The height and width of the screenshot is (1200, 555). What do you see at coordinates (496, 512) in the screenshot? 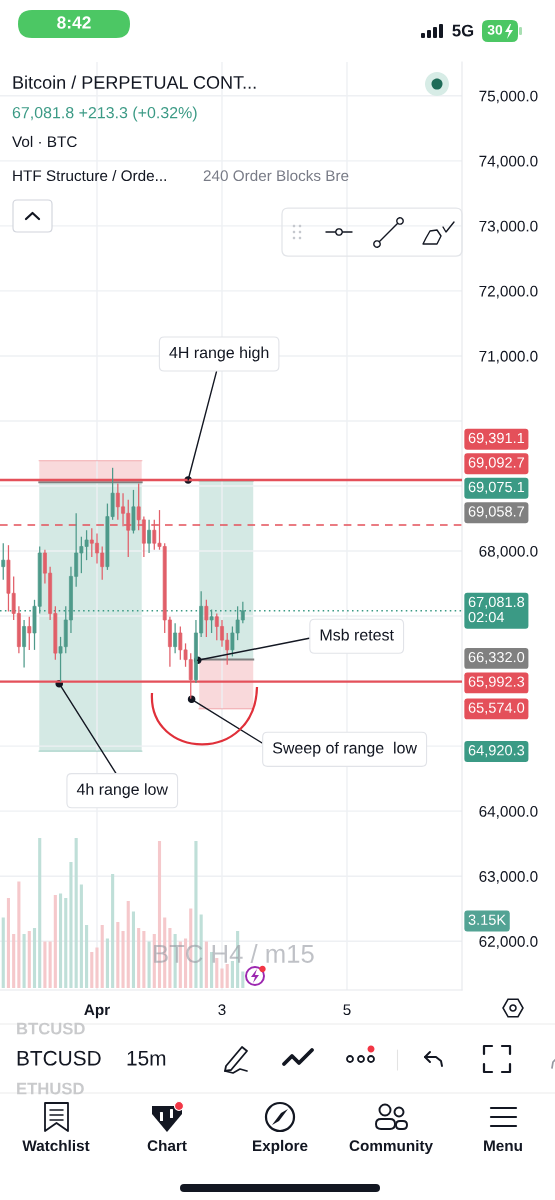
I see `text: 69,058.7` at bounding box center [496, 512].